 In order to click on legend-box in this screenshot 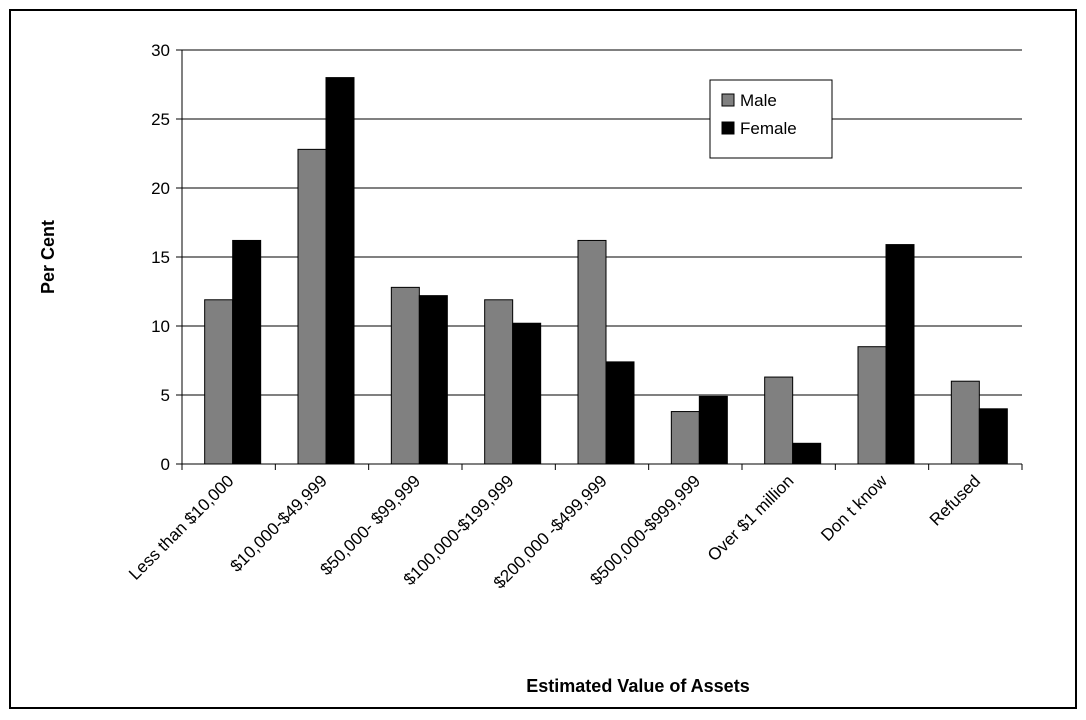, I will do `click(771, 119)`.